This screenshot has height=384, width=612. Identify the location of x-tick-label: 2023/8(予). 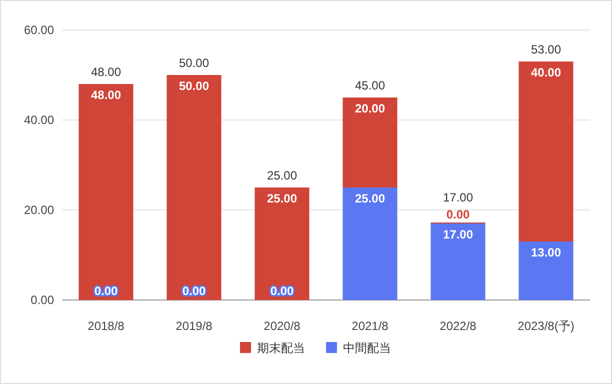
(546, 326).